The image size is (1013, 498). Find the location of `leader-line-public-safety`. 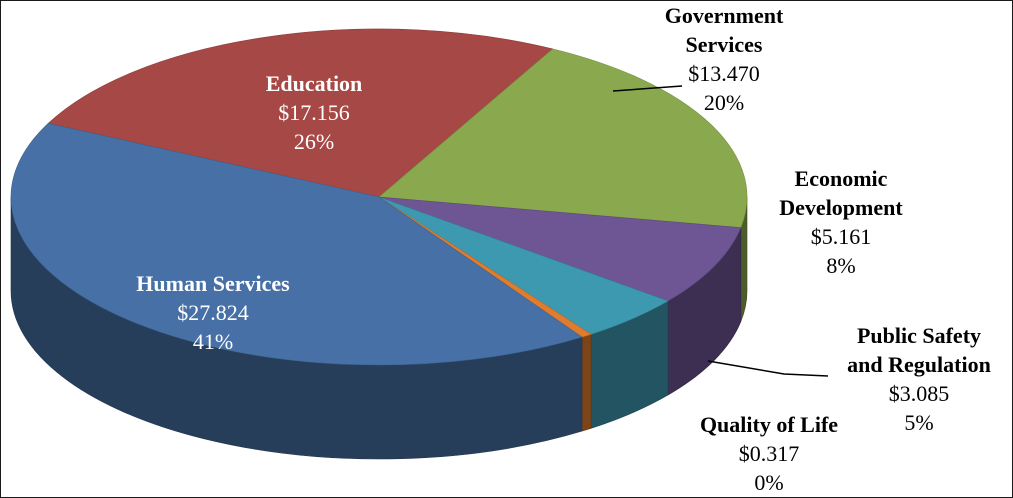

leader-line-public-safety is located at coordinates (768, 368).